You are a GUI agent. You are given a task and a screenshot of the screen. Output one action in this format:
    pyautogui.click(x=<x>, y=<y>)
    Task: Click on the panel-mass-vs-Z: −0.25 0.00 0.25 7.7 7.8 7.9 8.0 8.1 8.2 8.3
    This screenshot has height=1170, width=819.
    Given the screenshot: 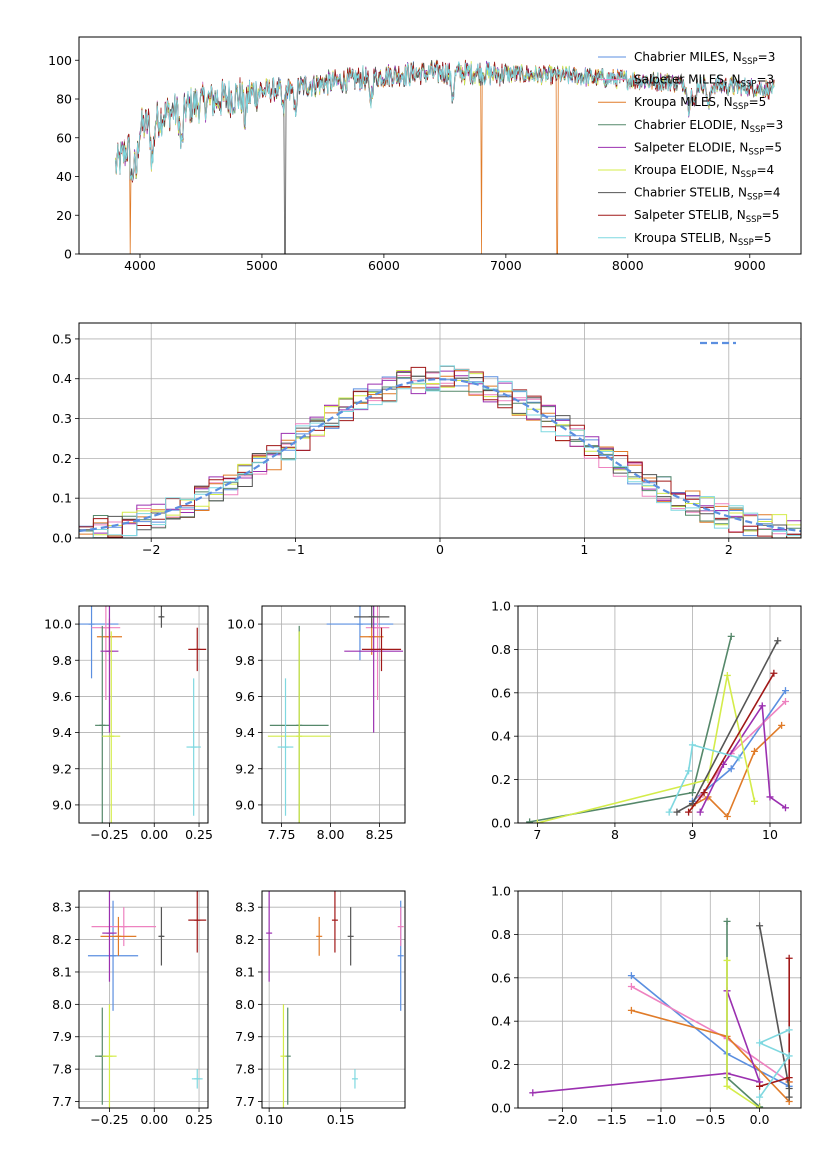 What is the action you would take?
    pyautogui.click(x=132, y=1008)
    